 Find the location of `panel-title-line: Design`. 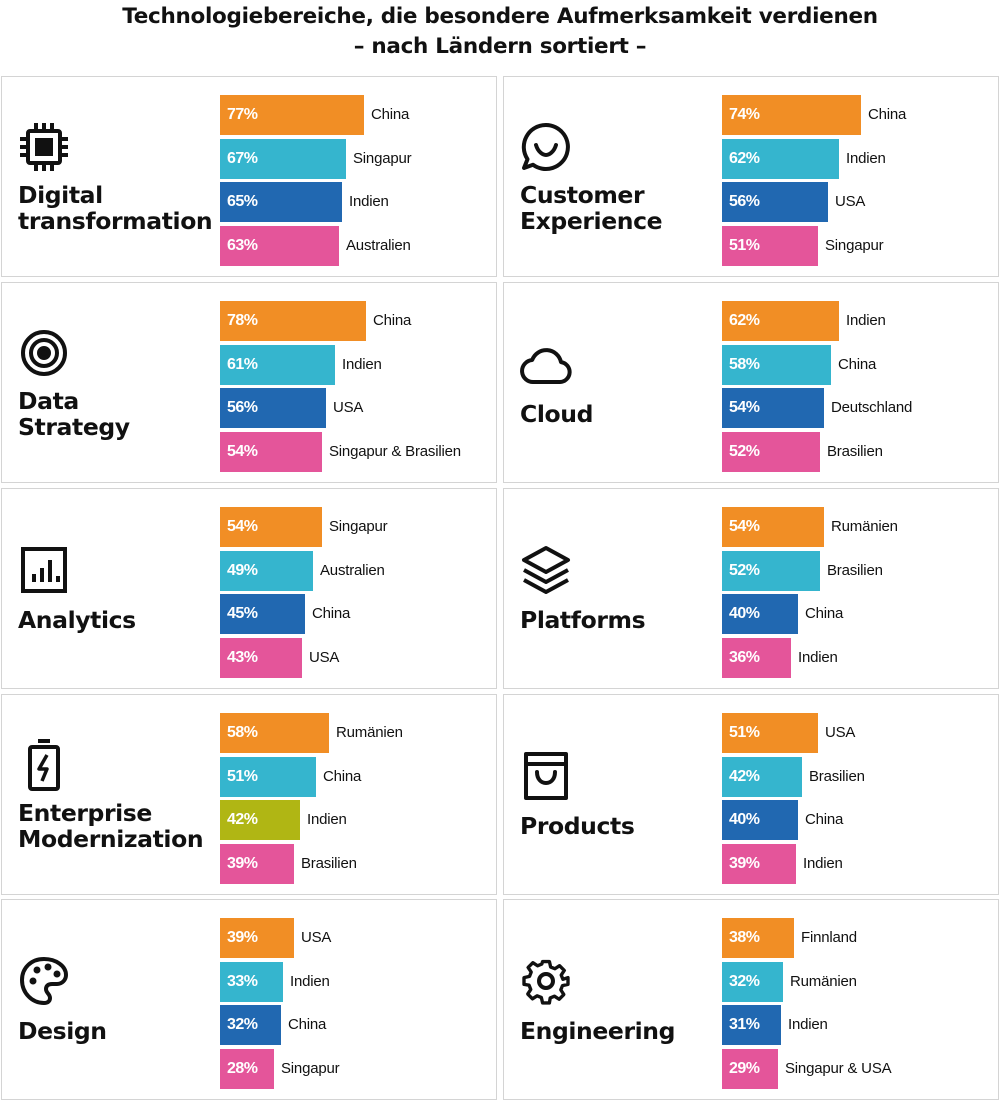

panel-title-line: Design is located at coordinates (62, 1031).